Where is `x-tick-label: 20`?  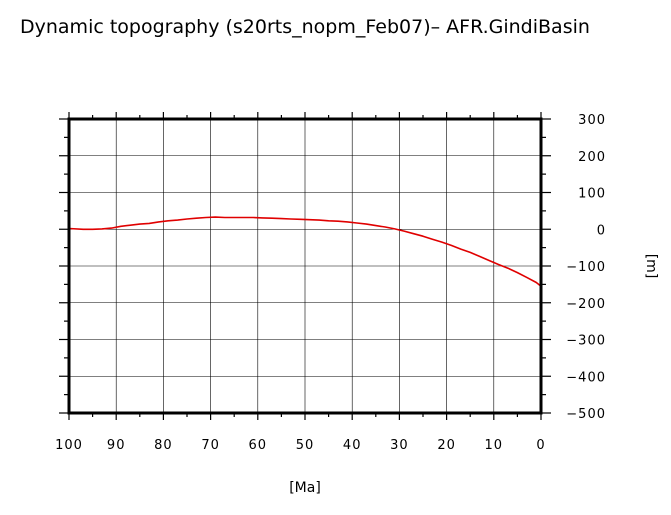 x-tick-label: 20 is located at coordinates (446, 445).